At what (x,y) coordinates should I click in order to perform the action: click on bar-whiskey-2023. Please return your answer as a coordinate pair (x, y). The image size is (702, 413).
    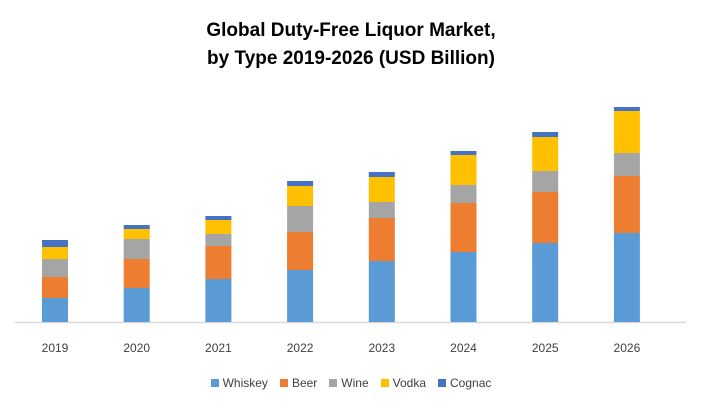
    Looking at the image, I should click on (381, 291).